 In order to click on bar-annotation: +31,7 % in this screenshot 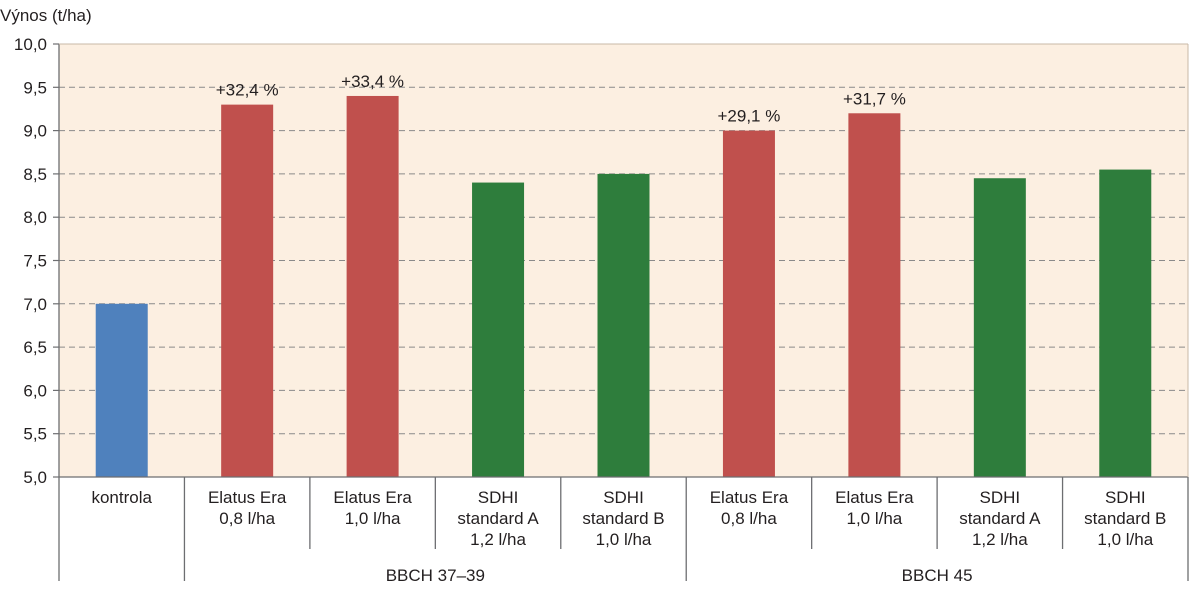, I will do `click(874, 98)`.